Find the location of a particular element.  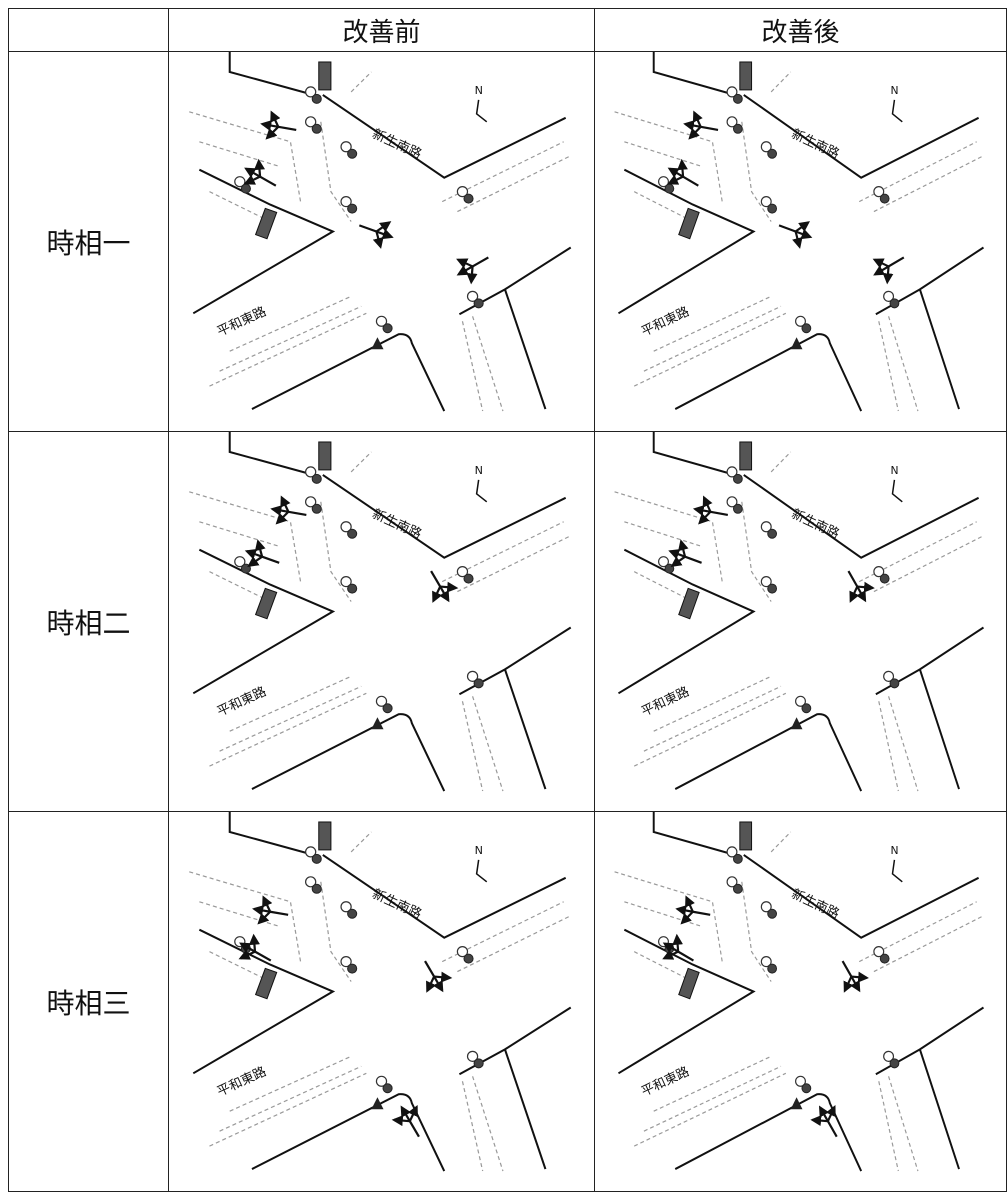

stop-marker is located at coordinates (377, 343).